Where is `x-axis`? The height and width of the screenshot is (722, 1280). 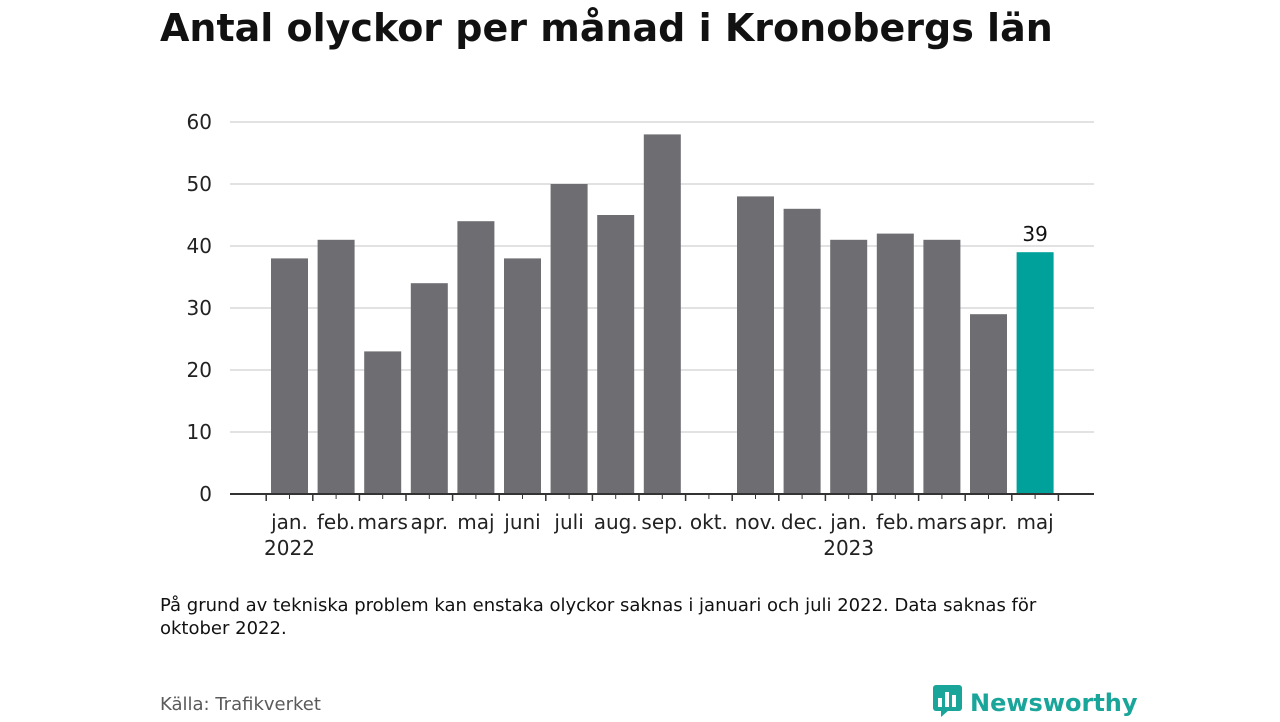 x-axis is located at coordinates (662, 497).